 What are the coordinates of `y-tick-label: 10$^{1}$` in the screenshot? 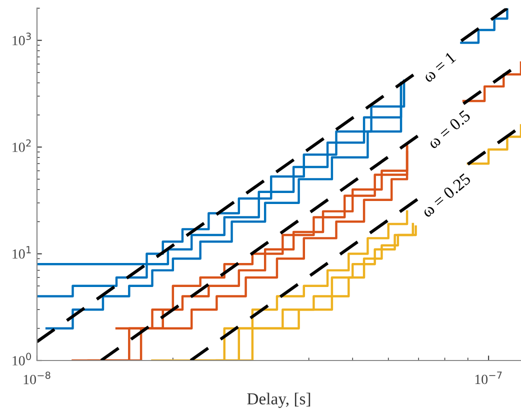 It's located at (21, 252).